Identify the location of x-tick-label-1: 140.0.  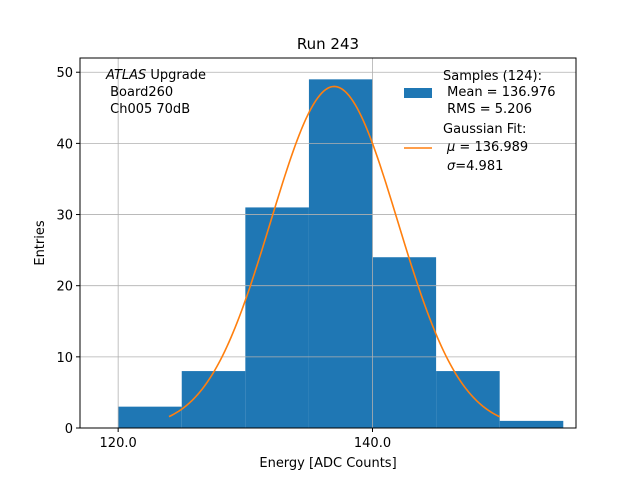
(372, 443).